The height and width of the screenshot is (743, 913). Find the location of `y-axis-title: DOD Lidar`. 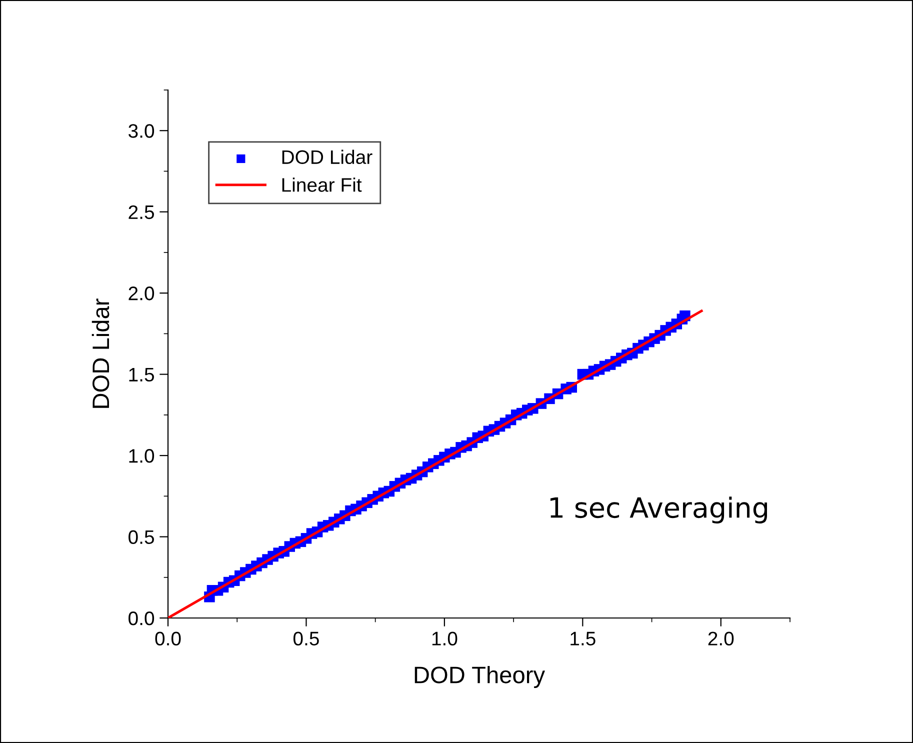

y-axis-title: DOD Lidar is located at coordinates (101, 353).